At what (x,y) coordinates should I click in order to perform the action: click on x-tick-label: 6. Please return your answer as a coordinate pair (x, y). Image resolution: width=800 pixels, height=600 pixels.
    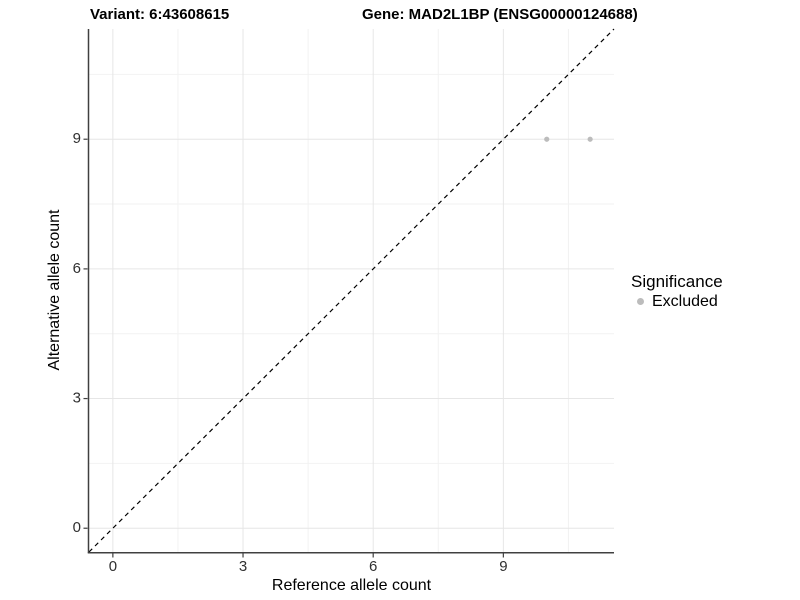
    Looking at the image, I should click on (373, 566).